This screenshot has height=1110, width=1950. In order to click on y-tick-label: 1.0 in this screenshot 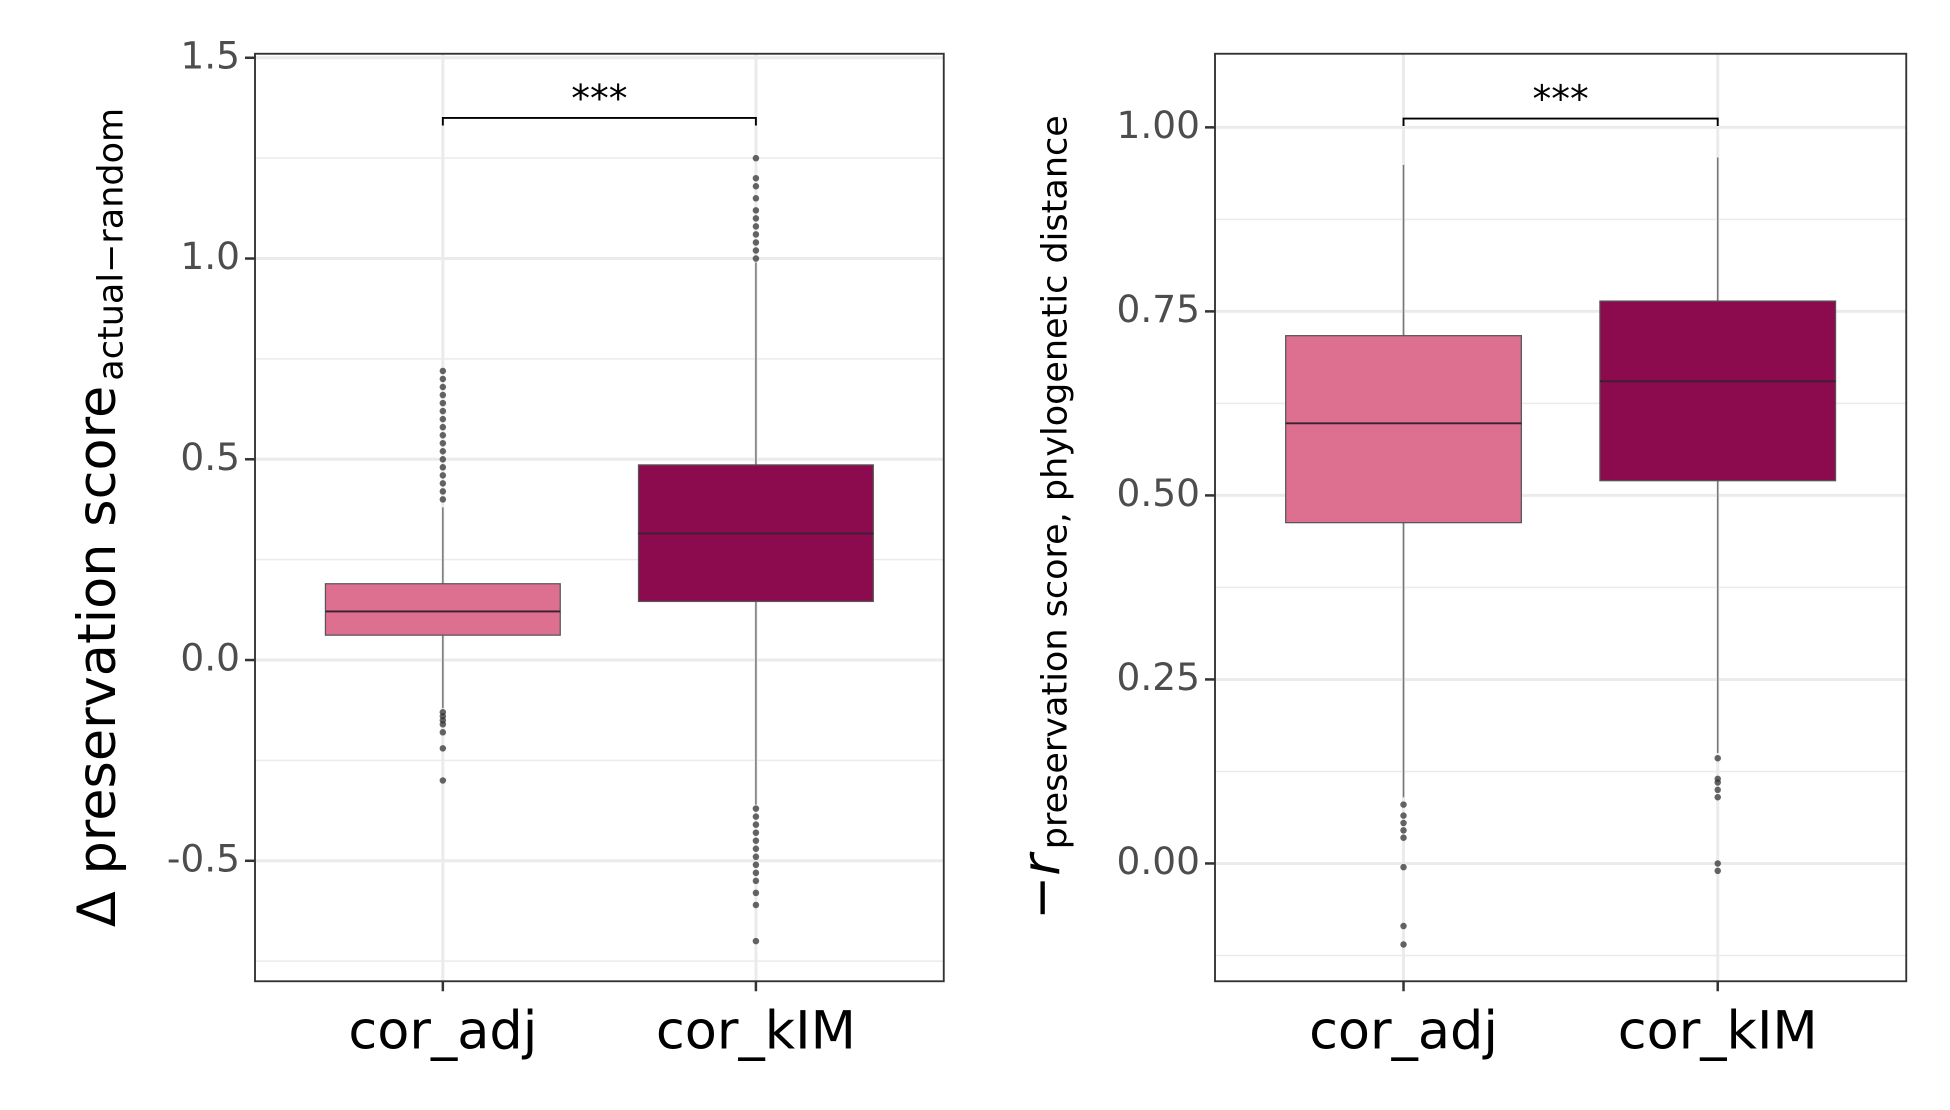, I will do `click(210, 256)`.